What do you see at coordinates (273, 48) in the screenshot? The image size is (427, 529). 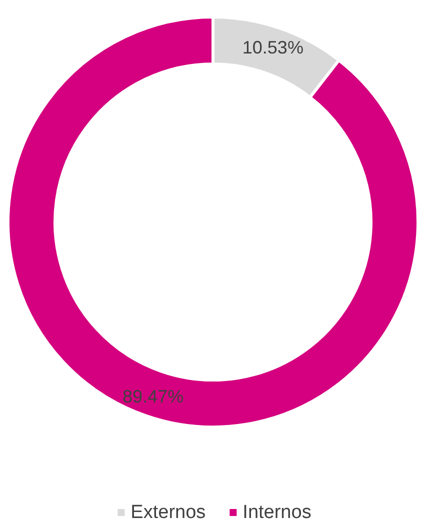 I see `data-label: 10.53%` at bounding box center [273, 48].